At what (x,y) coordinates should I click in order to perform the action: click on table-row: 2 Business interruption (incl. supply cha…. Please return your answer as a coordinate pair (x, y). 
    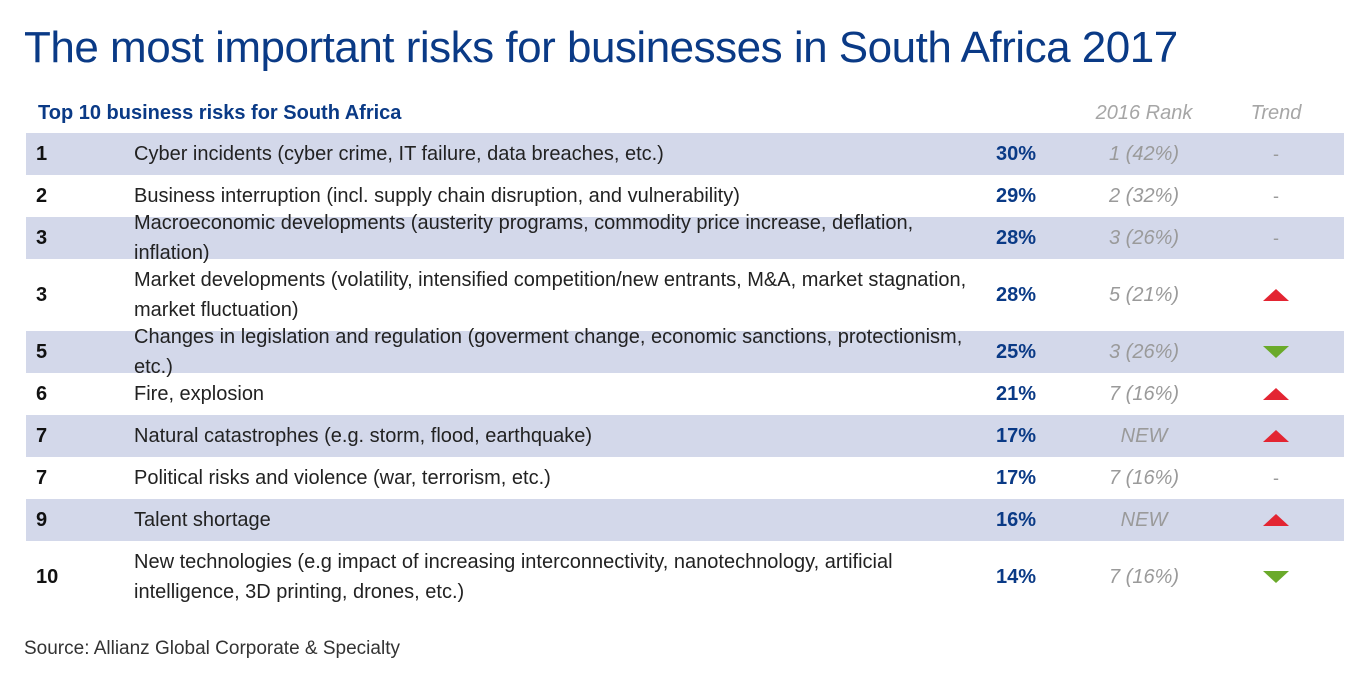
    Looking at the image, I should click on (685, 196).